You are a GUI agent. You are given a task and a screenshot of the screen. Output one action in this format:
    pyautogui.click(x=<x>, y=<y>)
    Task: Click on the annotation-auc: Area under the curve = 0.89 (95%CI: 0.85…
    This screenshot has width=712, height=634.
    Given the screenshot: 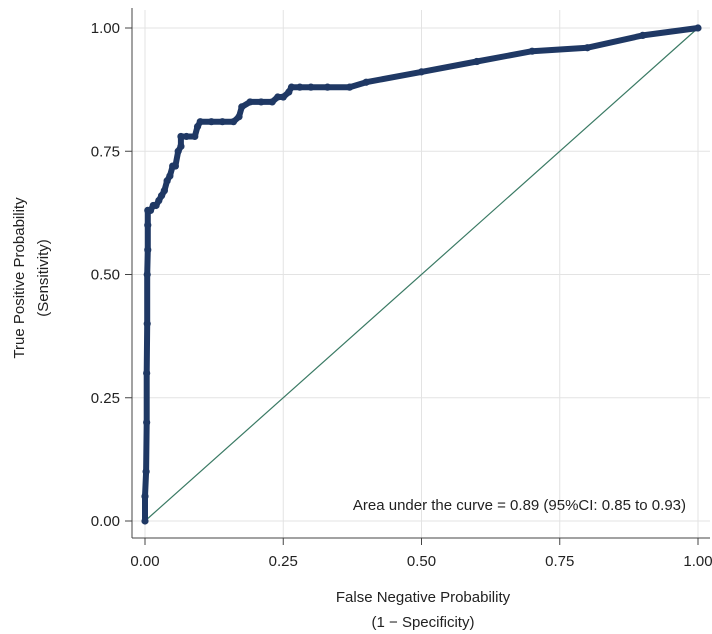 What is the action you would take?
    pyautogui.click(x=519, y=505)
    